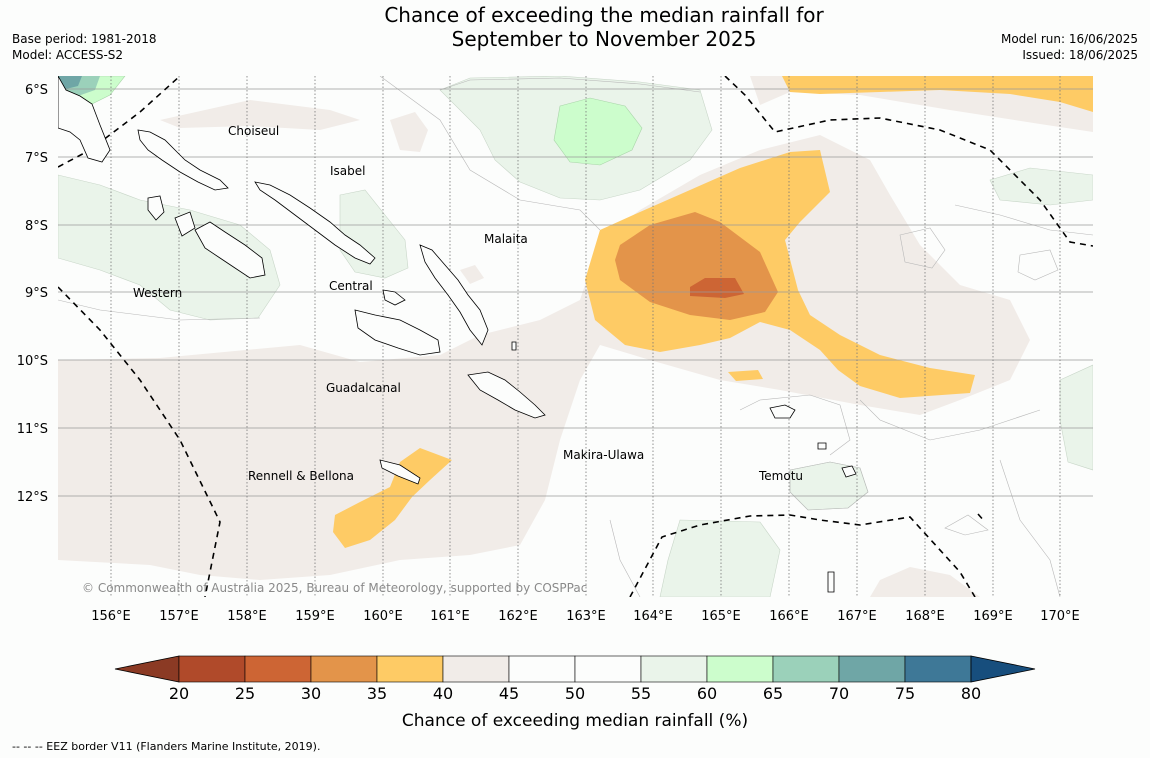 This screenshot has height=758, width=1150. Describe the element at coordinates (506, 239) in the screenshot. I see `label-malaita: Malaita` at that location.